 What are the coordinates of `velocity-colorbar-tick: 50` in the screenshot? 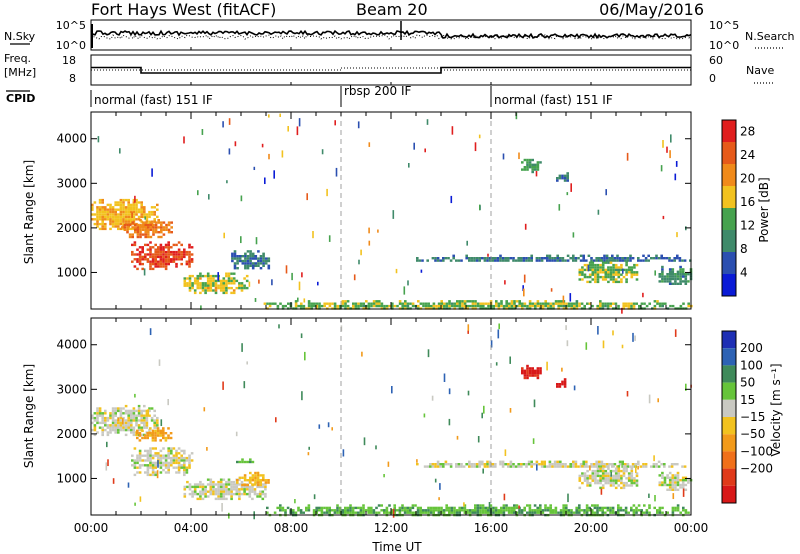 It's located at (747, 383).